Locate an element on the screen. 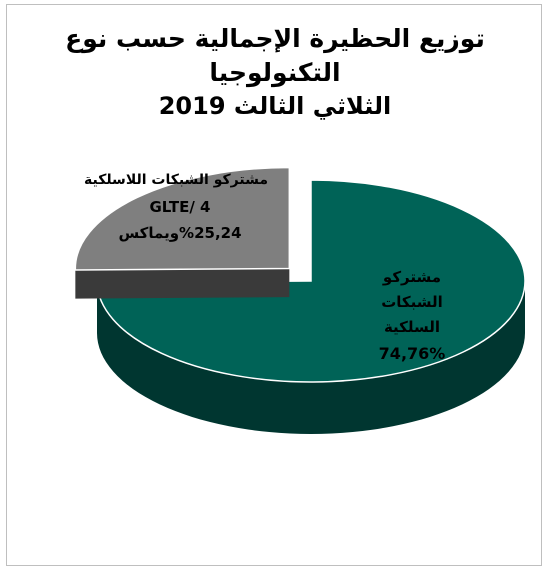 Image resolution: width=550 pixels, height=572 pixels. wired-label-line-3: السلكية is located at coordinates (412, 327).